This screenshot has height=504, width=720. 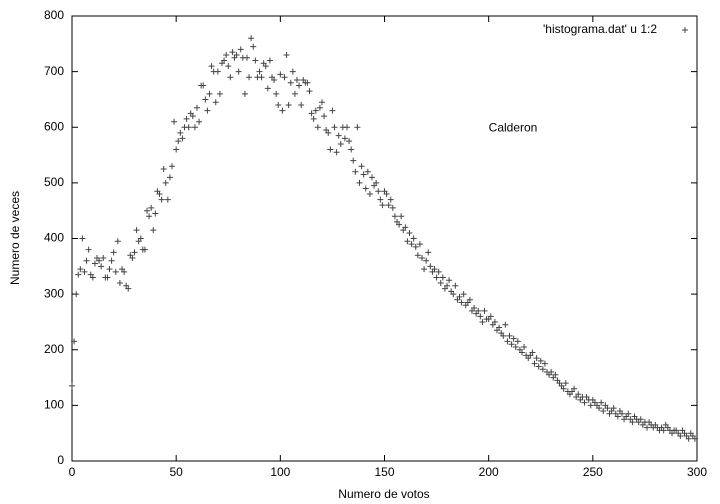 What do you see at coordinates (600, 29) in the screenshot?
I see `legend-label: 'histograma.dat' u 1:2` at bounding box center [600, 29].